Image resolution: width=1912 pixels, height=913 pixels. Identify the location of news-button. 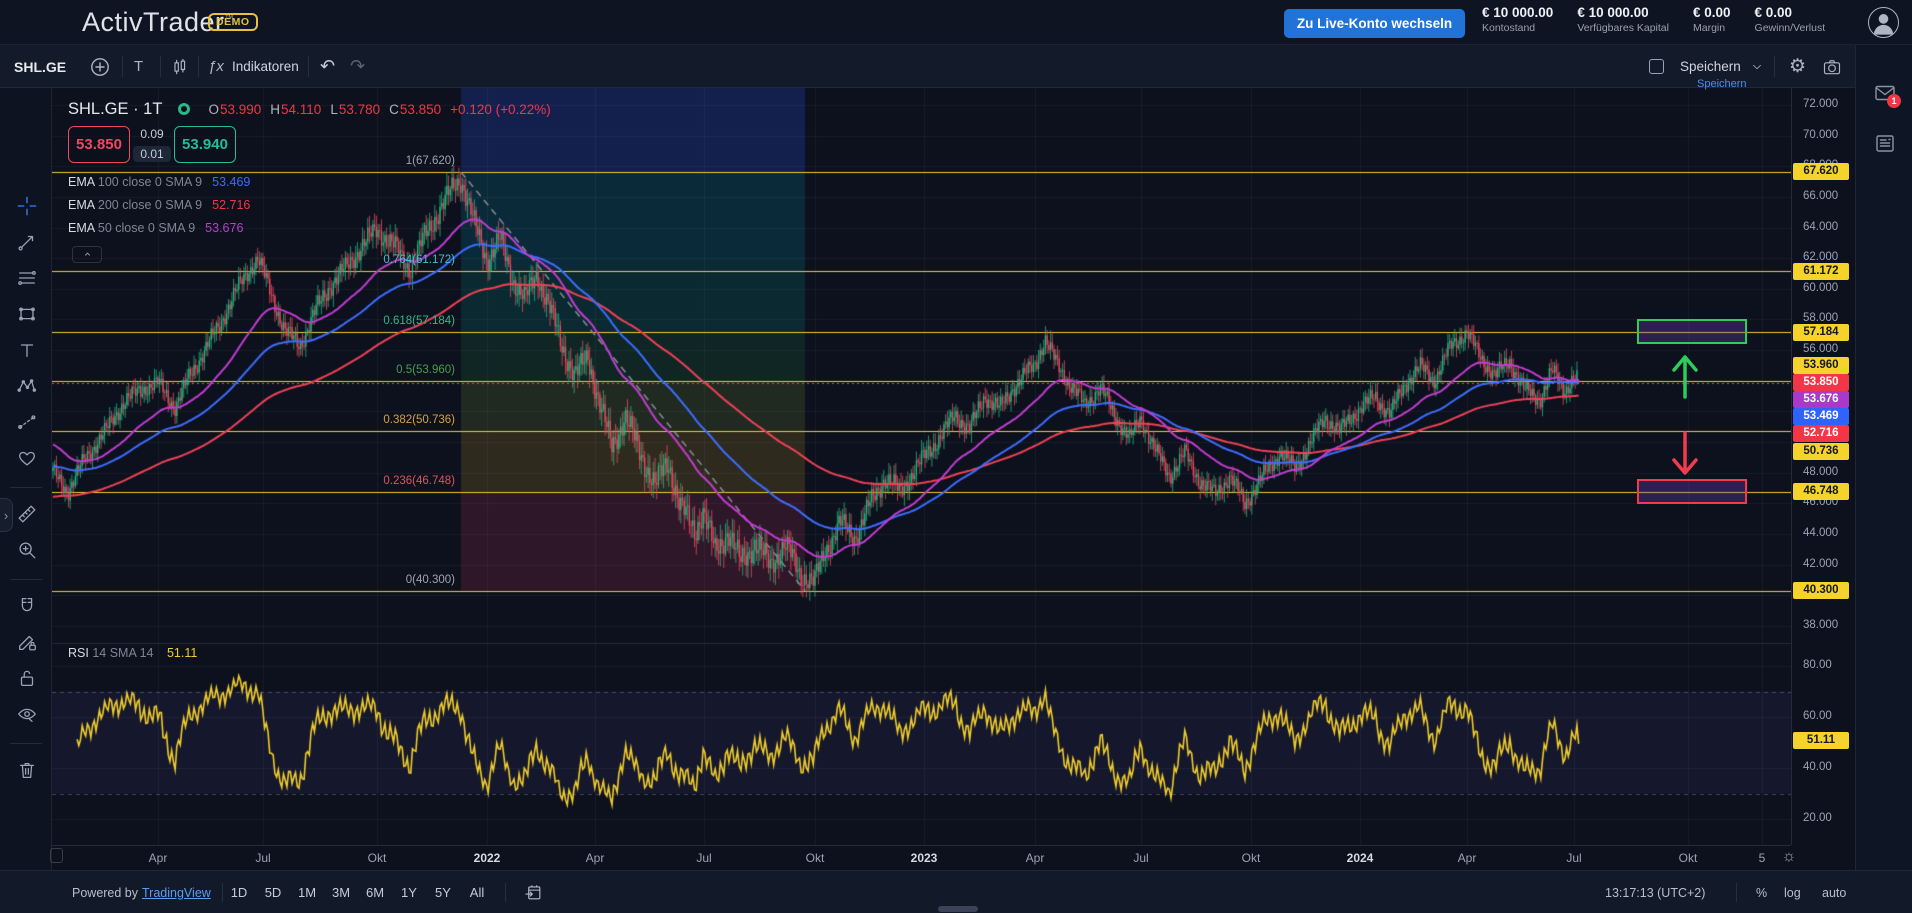
(1885, 143).